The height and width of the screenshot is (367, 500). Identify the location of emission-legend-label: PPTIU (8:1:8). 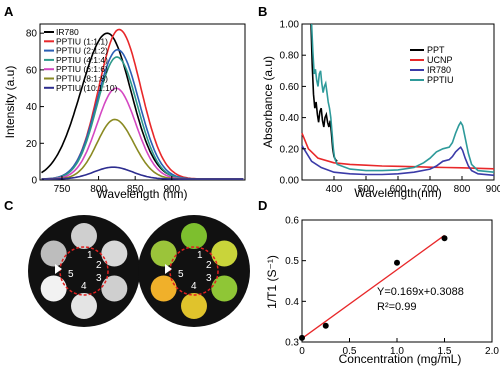
(82, 79).